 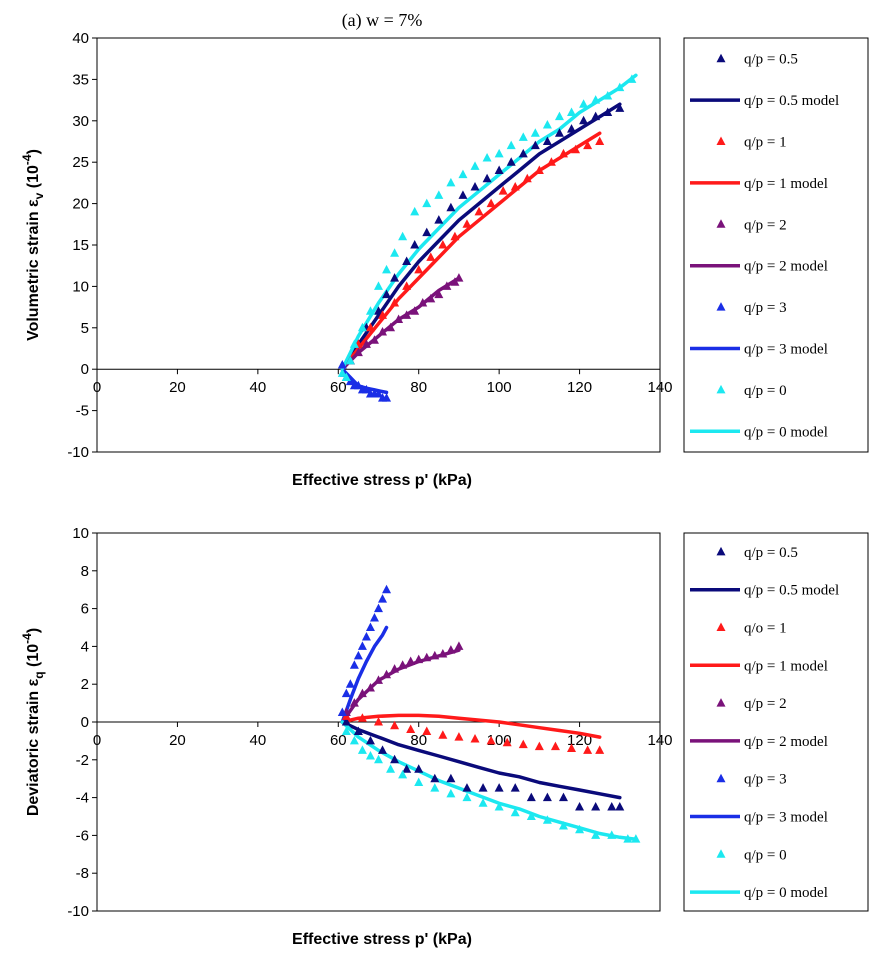 I want to click on y-tick-label: 6, so click(x=85, y=609).